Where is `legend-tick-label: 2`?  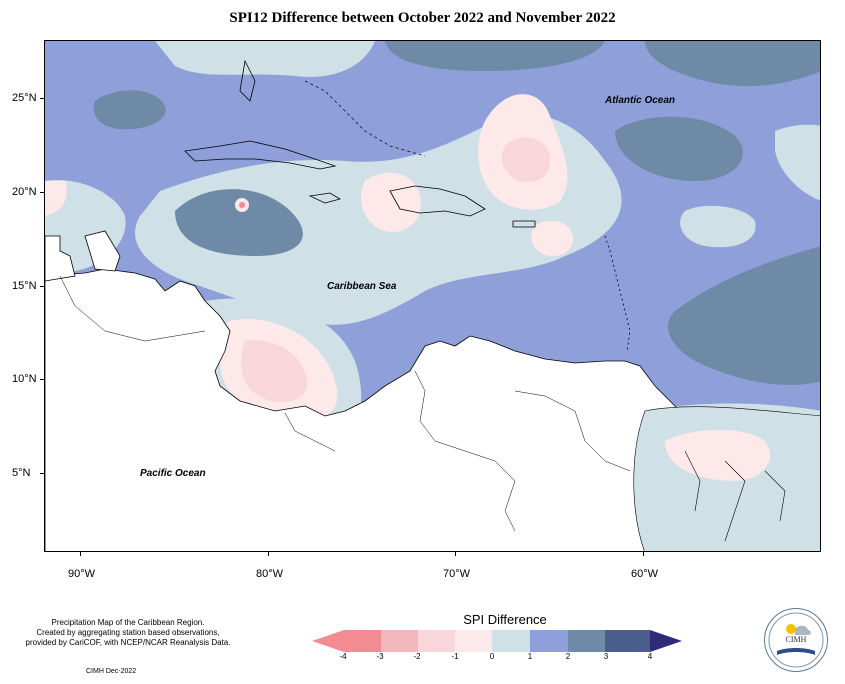 legend-tick-label: 2 is located at coordinates (568, 656).